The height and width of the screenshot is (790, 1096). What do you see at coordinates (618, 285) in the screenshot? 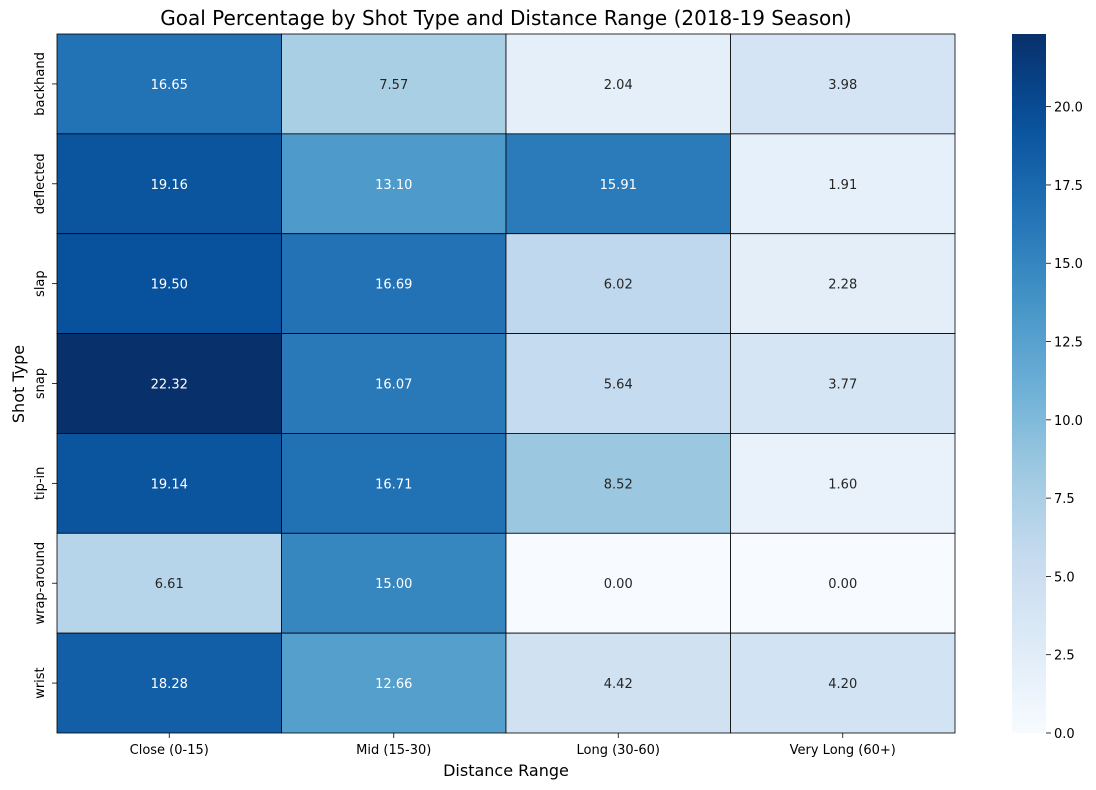
I see `cell-value-2-2: 6.02` at bounding box center [618, 285].